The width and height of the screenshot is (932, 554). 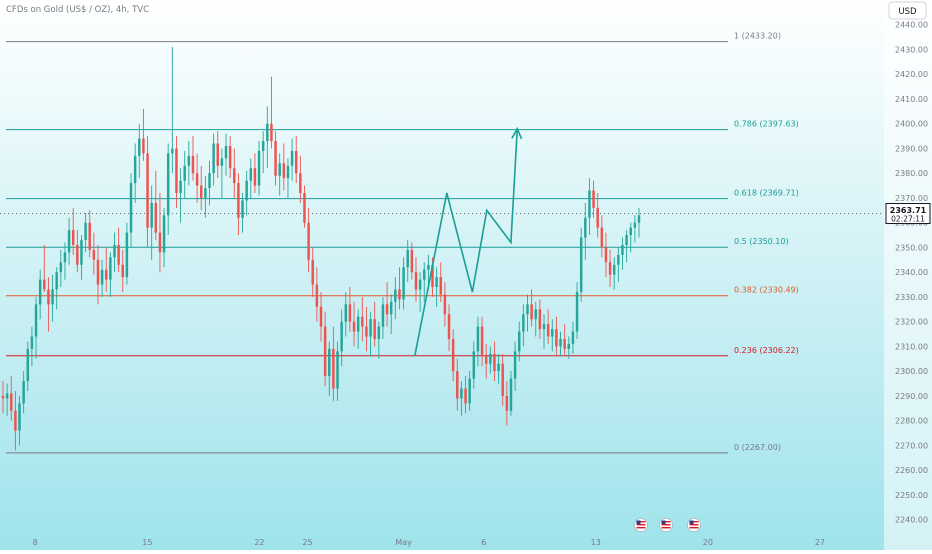 I want to click on bar-countdown: 02:27:11, so click(x=908, y=219).